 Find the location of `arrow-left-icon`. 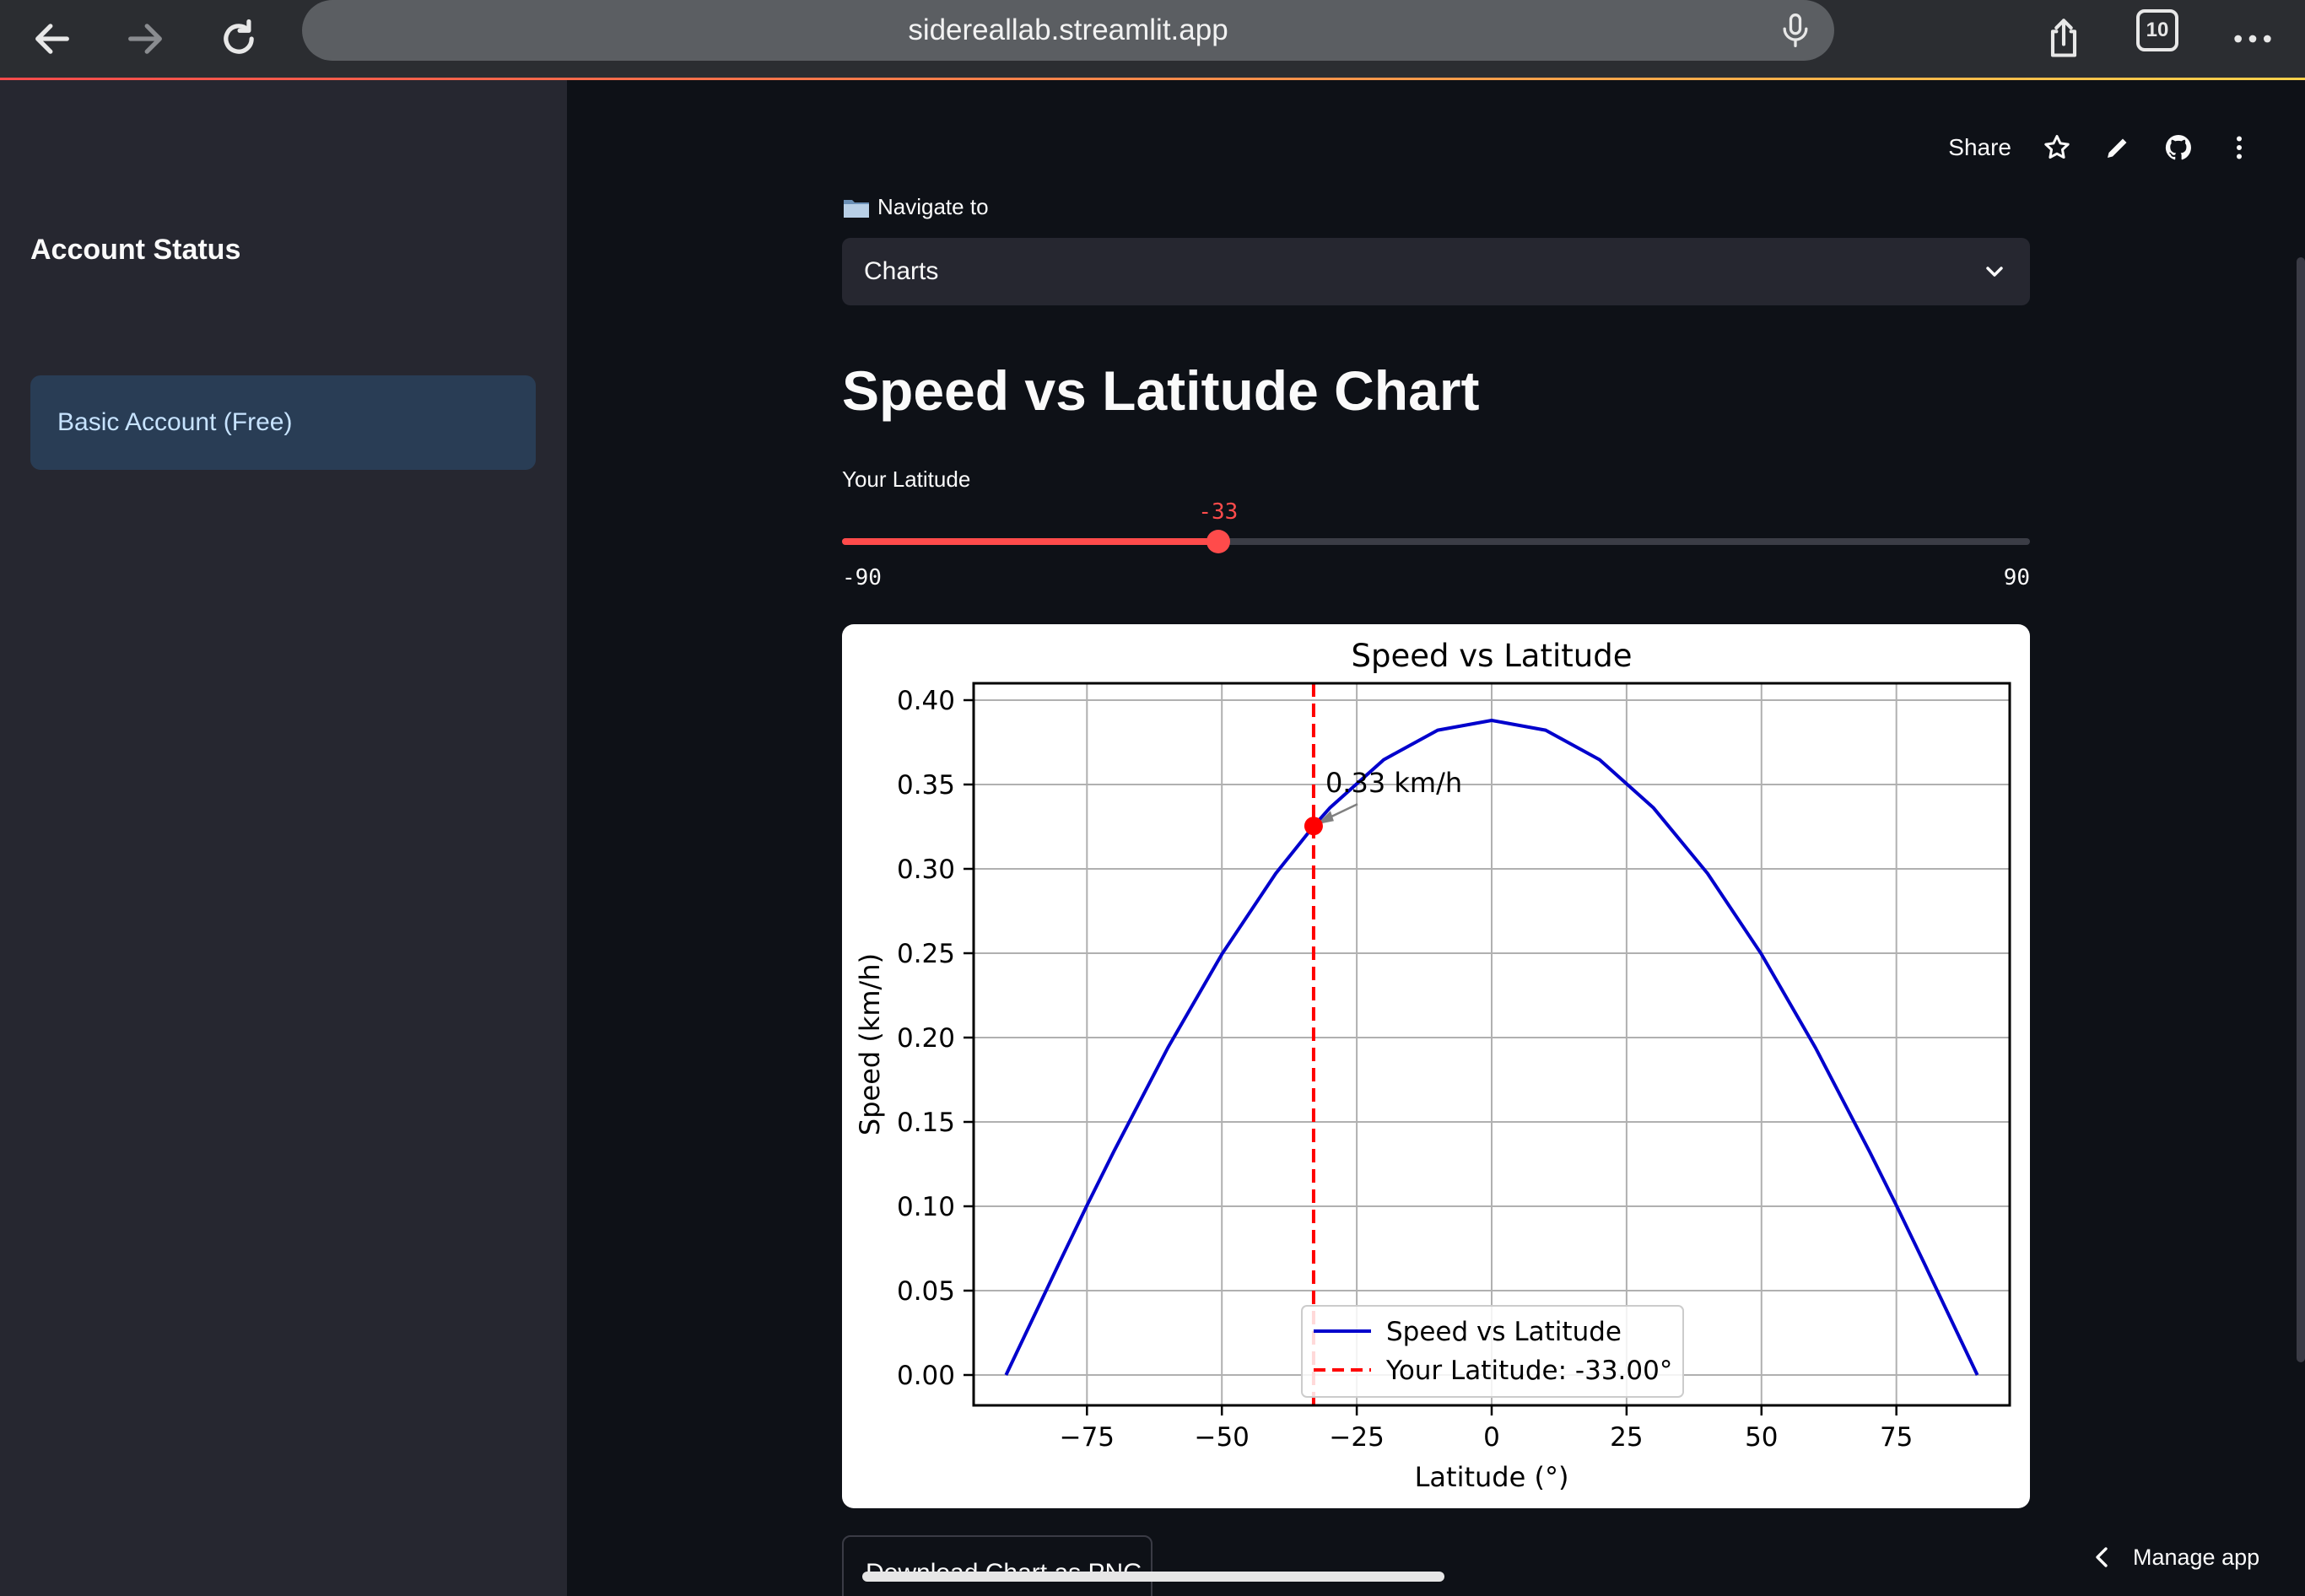

arrow-left-icon is located at coordinates (52, 39).